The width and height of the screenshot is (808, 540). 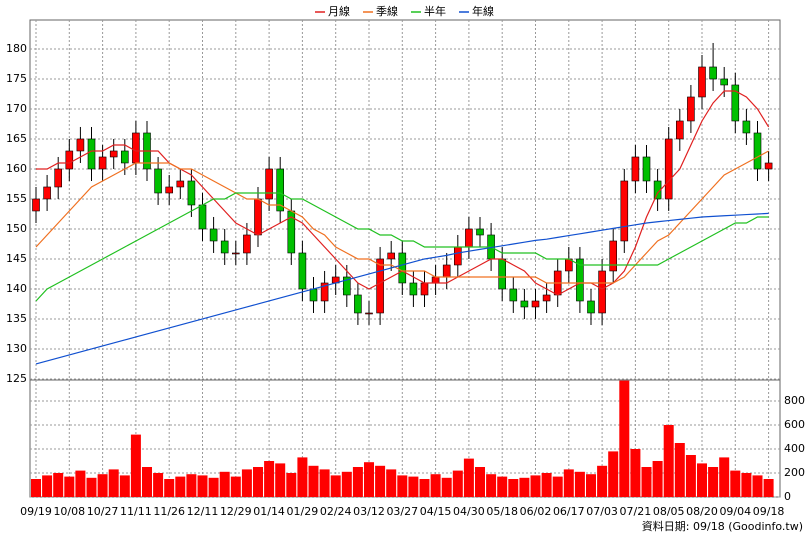 I want to click on legend-label: 季線, so click(x=387, y=11).